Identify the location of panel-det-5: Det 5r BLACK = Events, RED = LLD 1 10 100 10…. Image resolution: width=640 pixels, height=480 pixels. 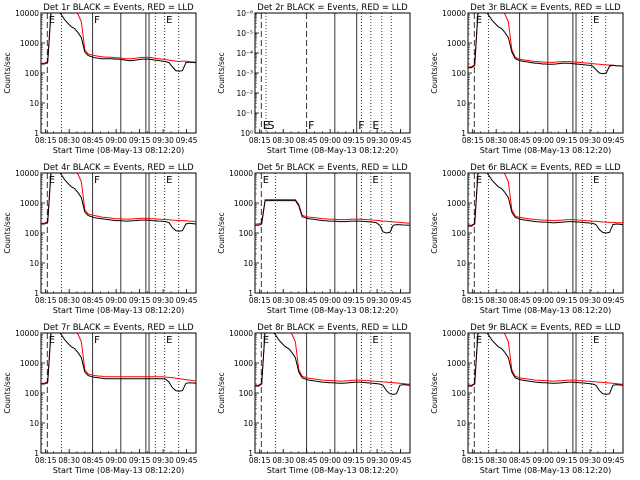
(314, 239).